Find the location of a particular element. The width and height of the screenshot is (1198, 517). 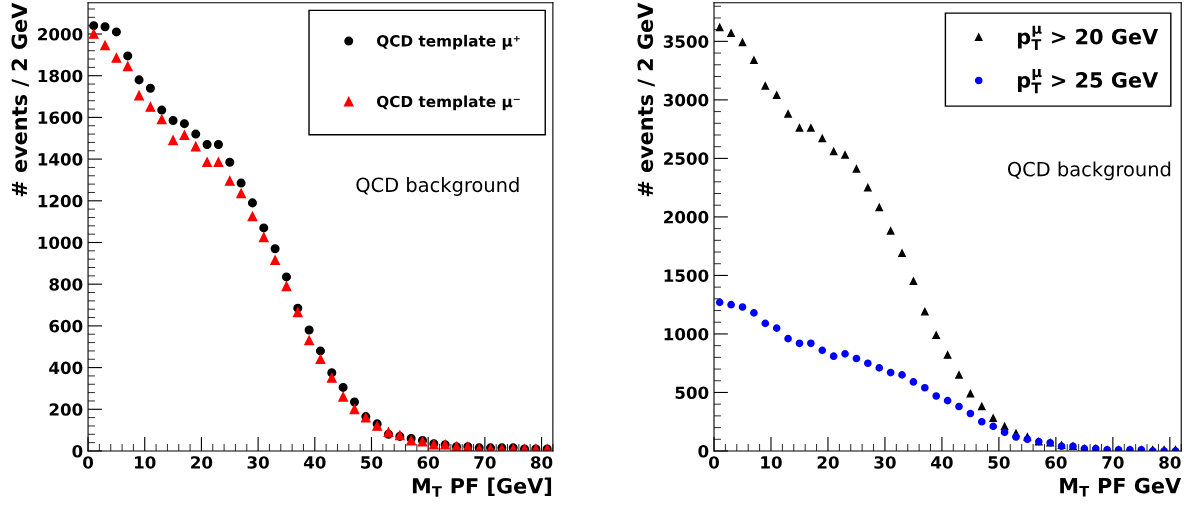

y-tick-label: 1800 is located at coordinates (60, 76).